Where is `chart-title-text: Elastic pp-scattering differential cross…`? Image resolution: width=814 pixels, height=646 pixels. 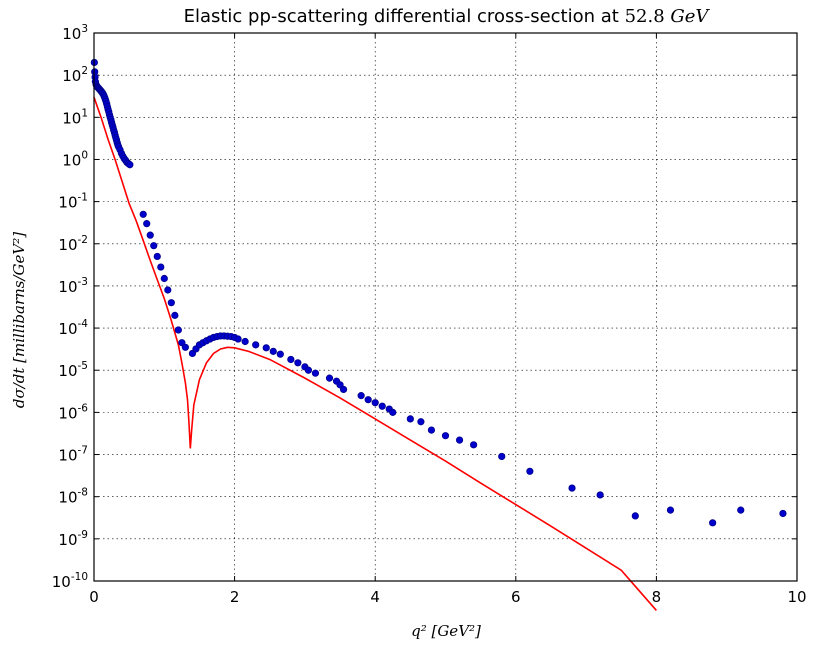
chart-title-text: Elastic pp-scattering differential cross… is located at coordinates (401, 16).